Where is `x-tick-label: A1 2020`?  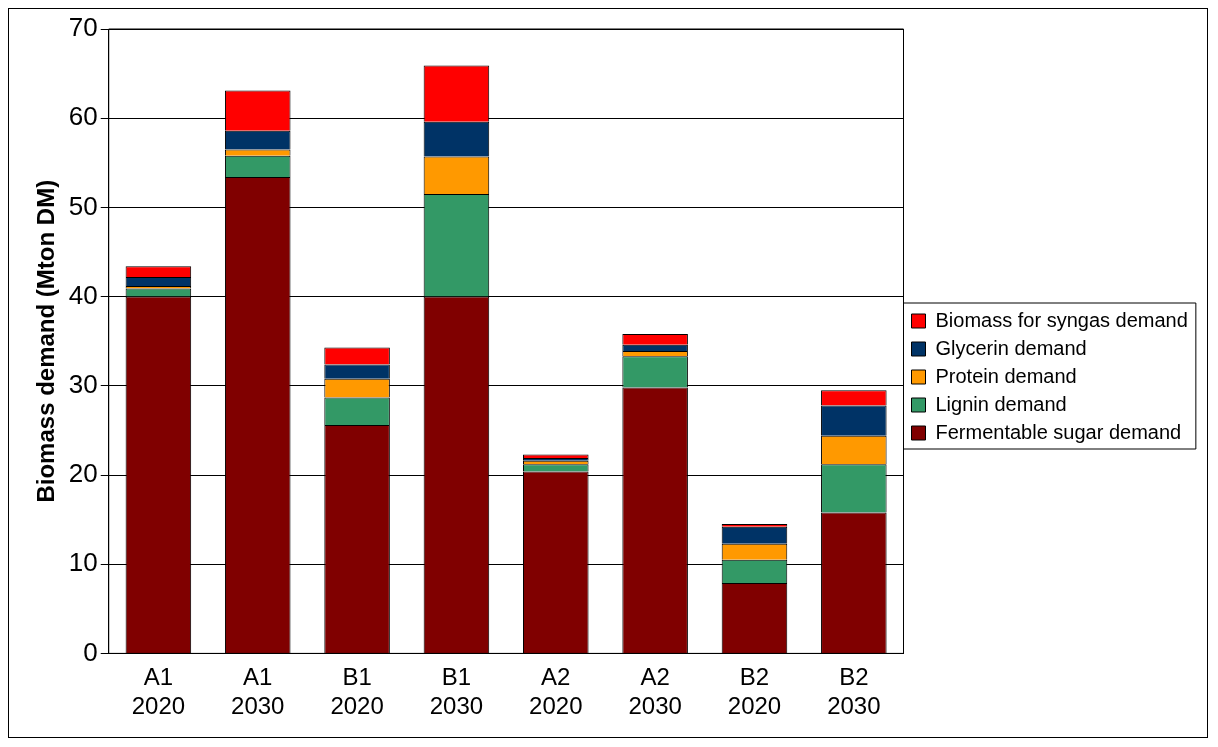 x-tick-label: A1 2020 is located at coordinates (158, 691).